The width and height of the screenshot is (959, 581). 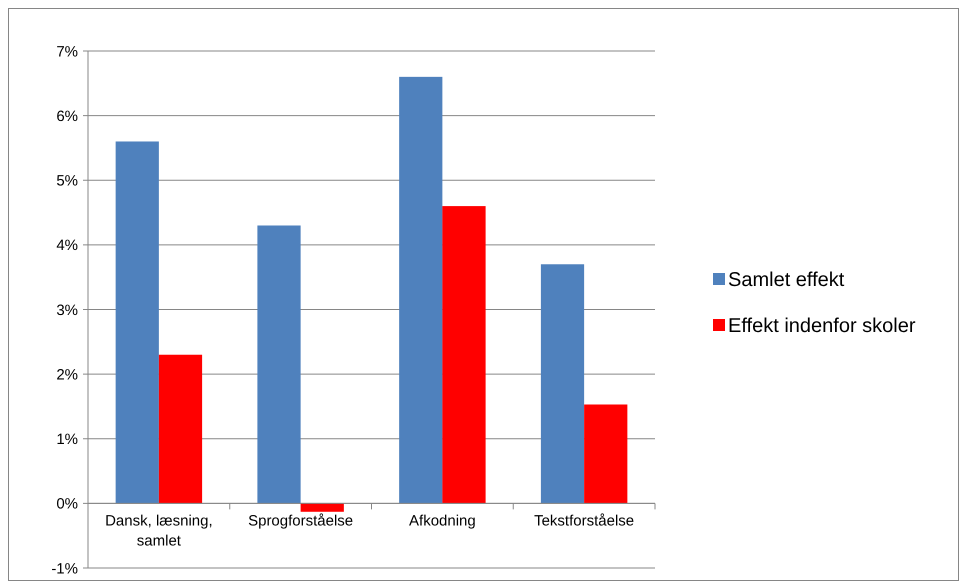 What do you see at coordinates (67, 439) in the screenshot?
I see `y-tick-label: 1%` at bounding box center [67, 439].